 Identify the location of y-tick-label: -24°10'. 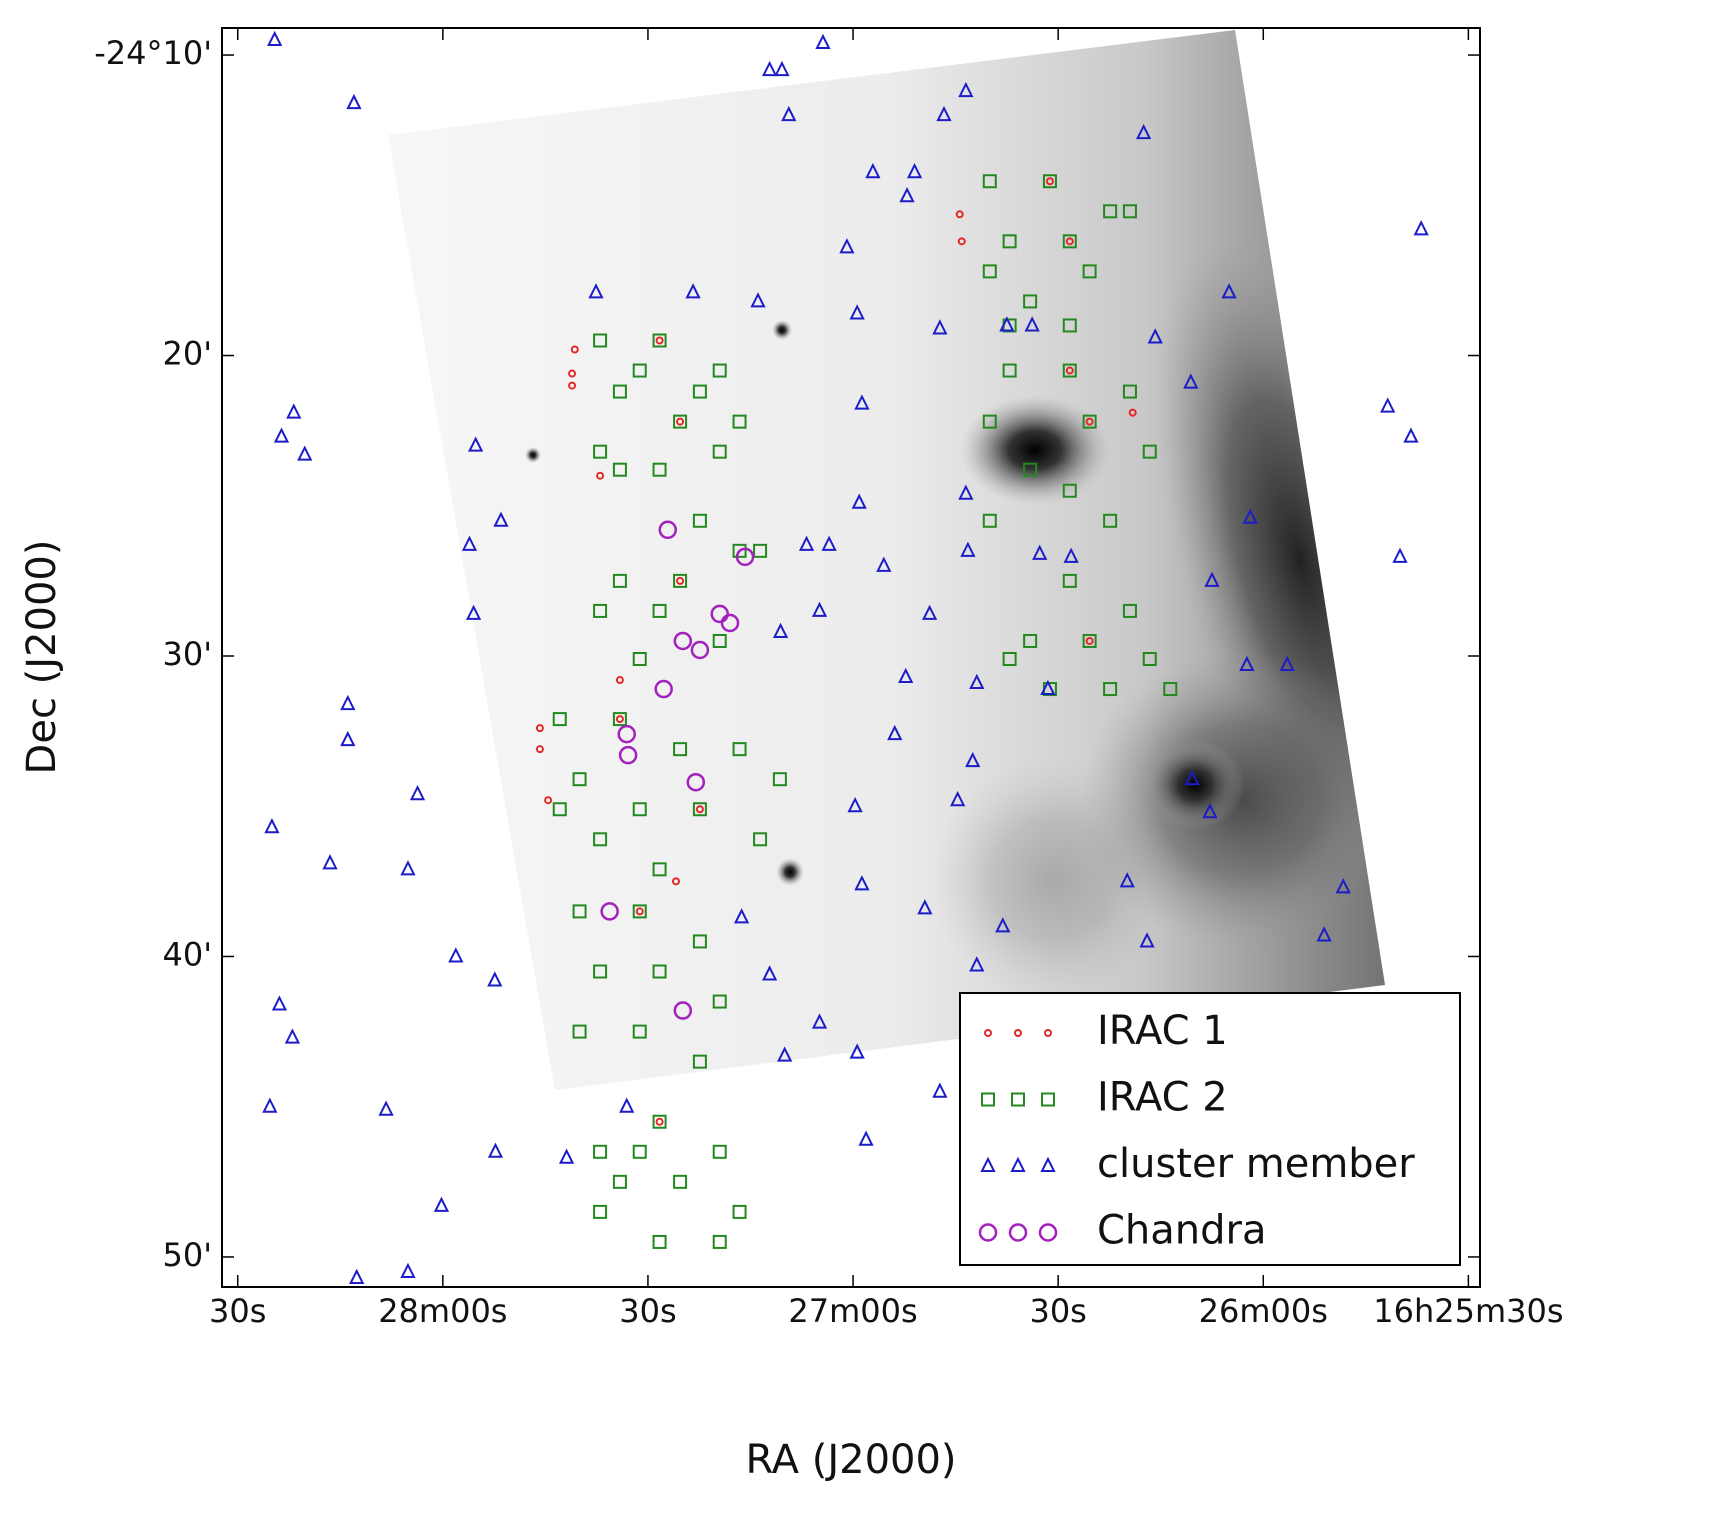
(153, 53).